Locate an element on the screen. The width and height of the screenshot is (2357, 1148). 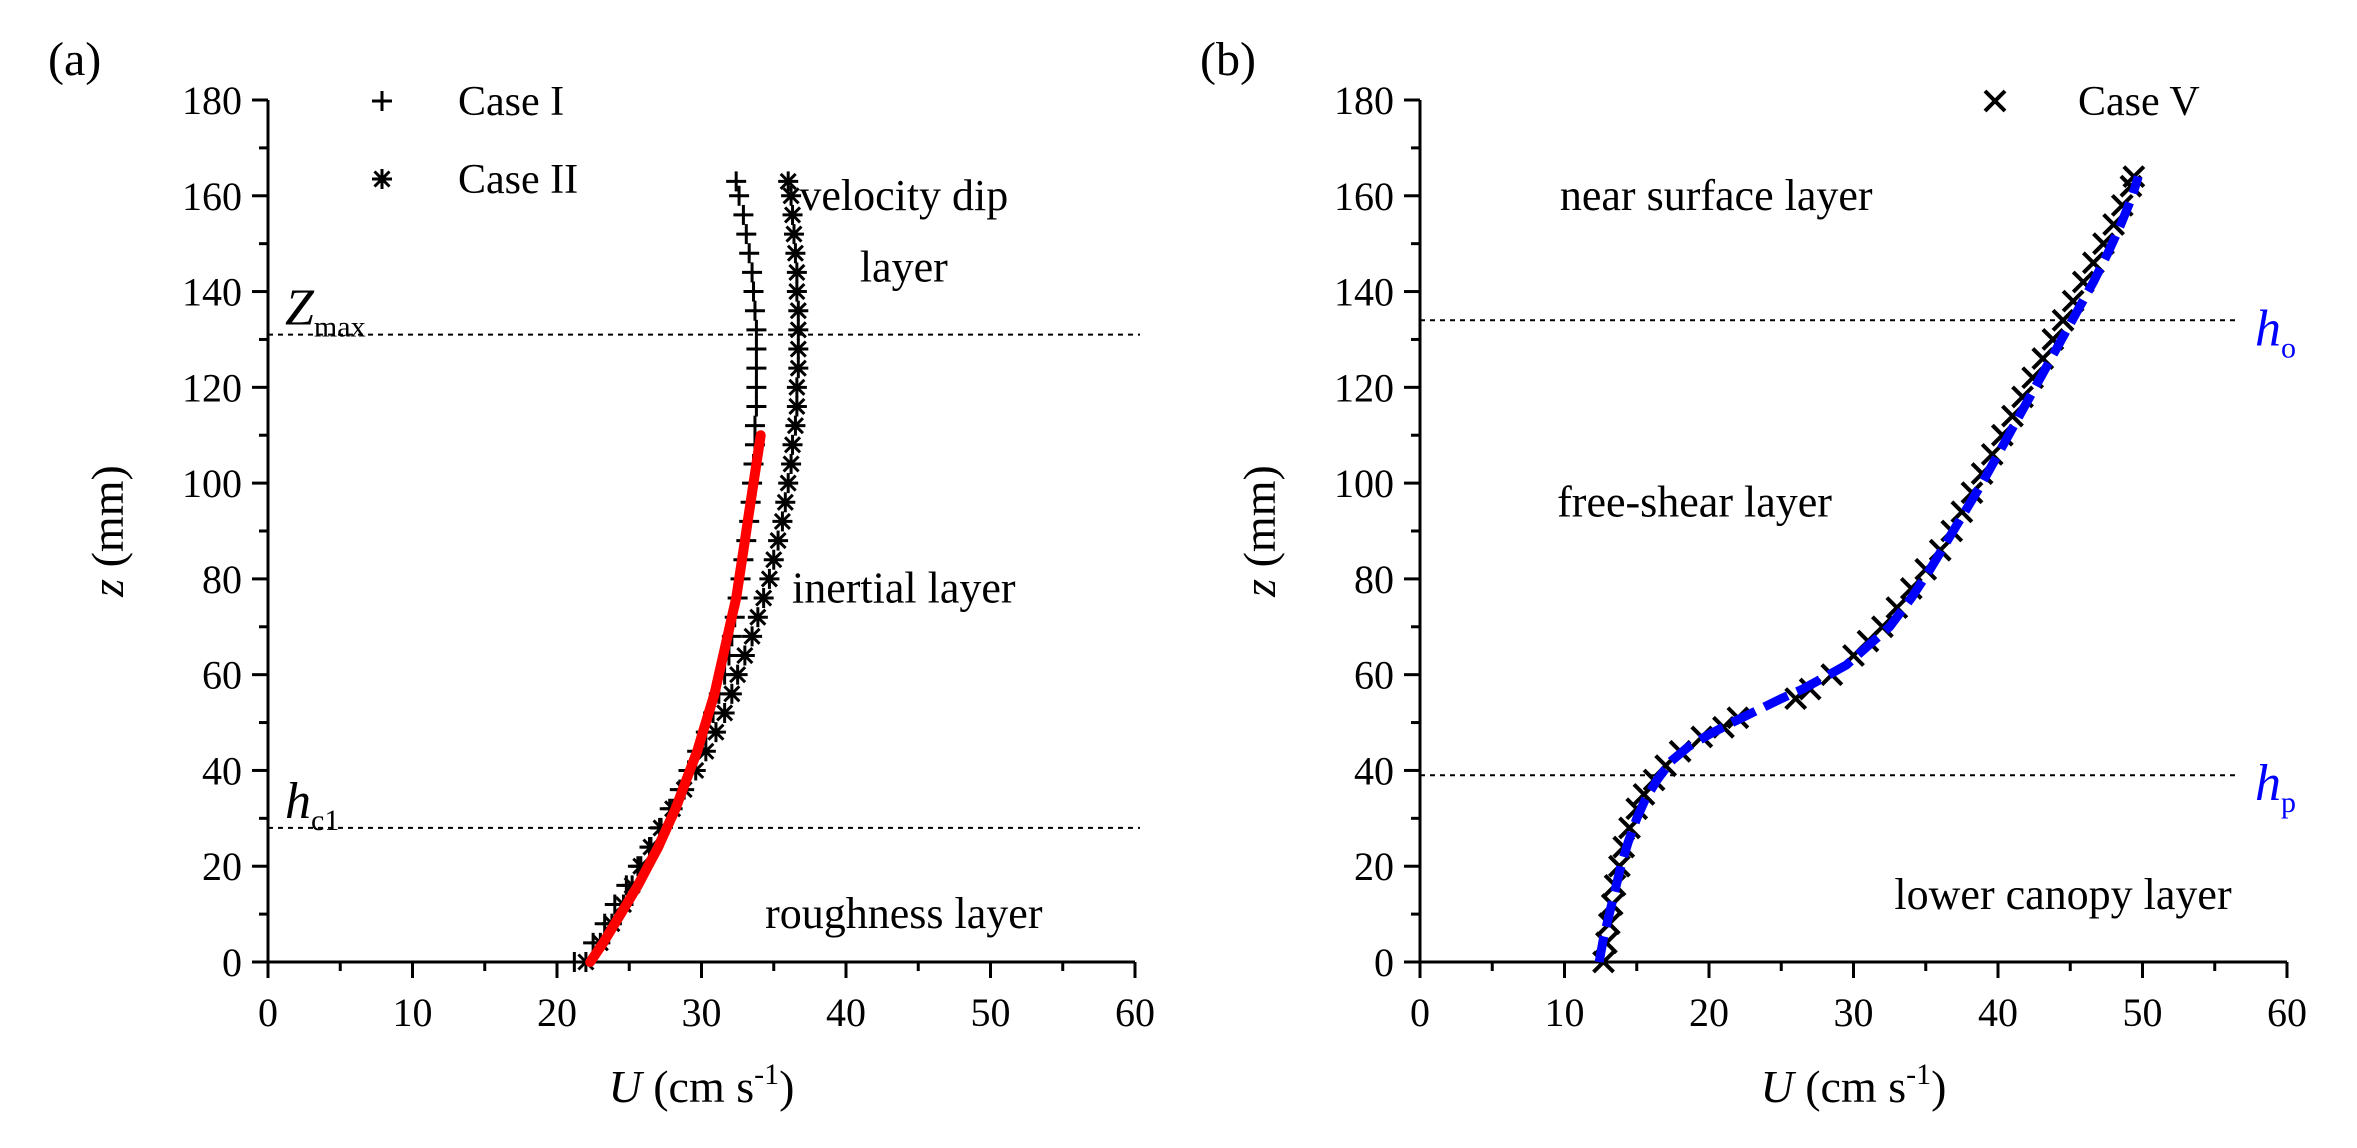
reference-label-sub: p is located at coordinates (2288, 802).